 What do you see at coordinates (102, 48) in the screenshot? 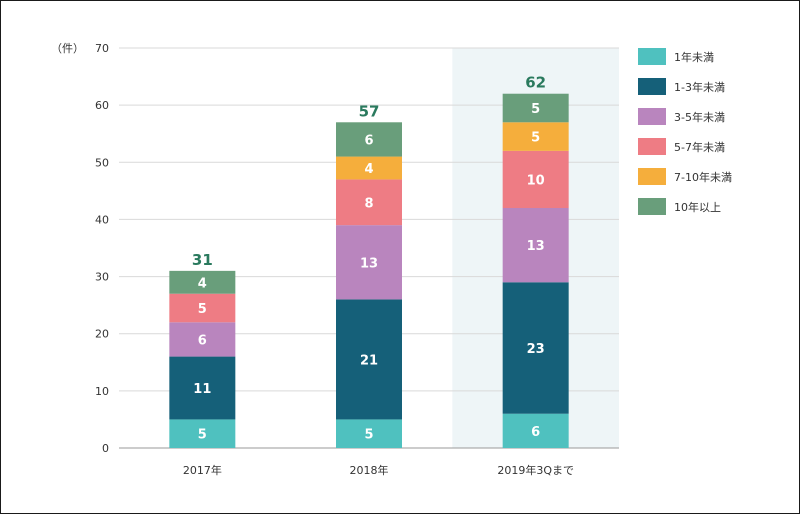
I see `y-tick-label: 70` at bounding box center [102, 48].